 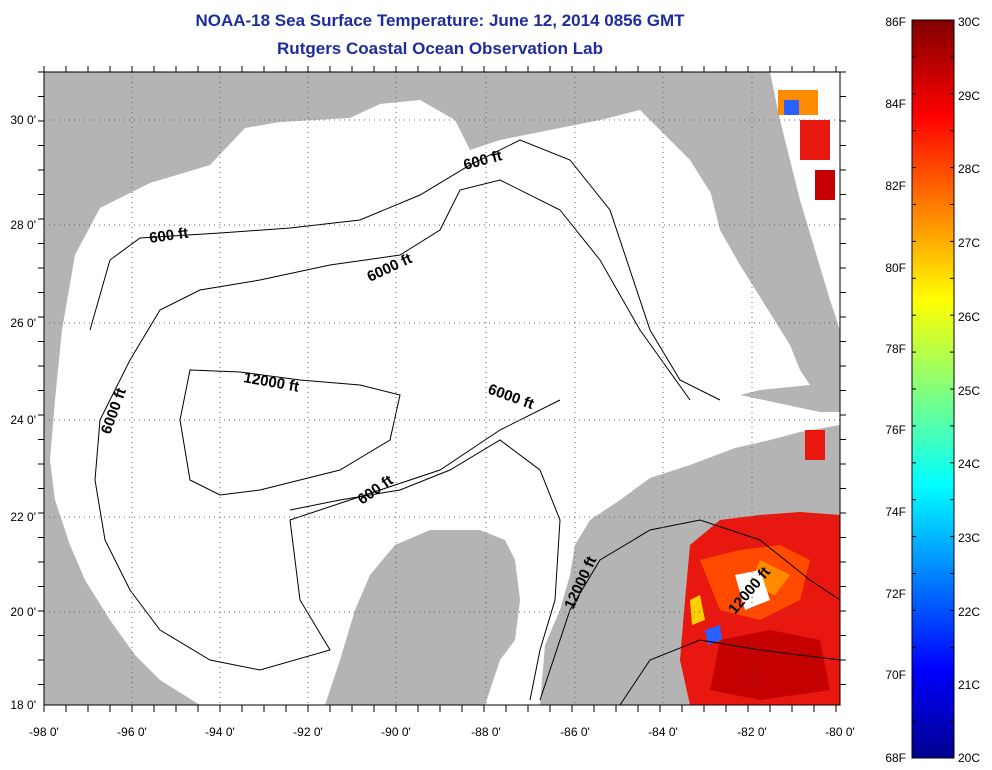 I want to click on colorbar-fahrenheit-labels: 86F 84F 82F 80F 78F 76F 74F 72F 70F 68F, so click(x=895, y=390).